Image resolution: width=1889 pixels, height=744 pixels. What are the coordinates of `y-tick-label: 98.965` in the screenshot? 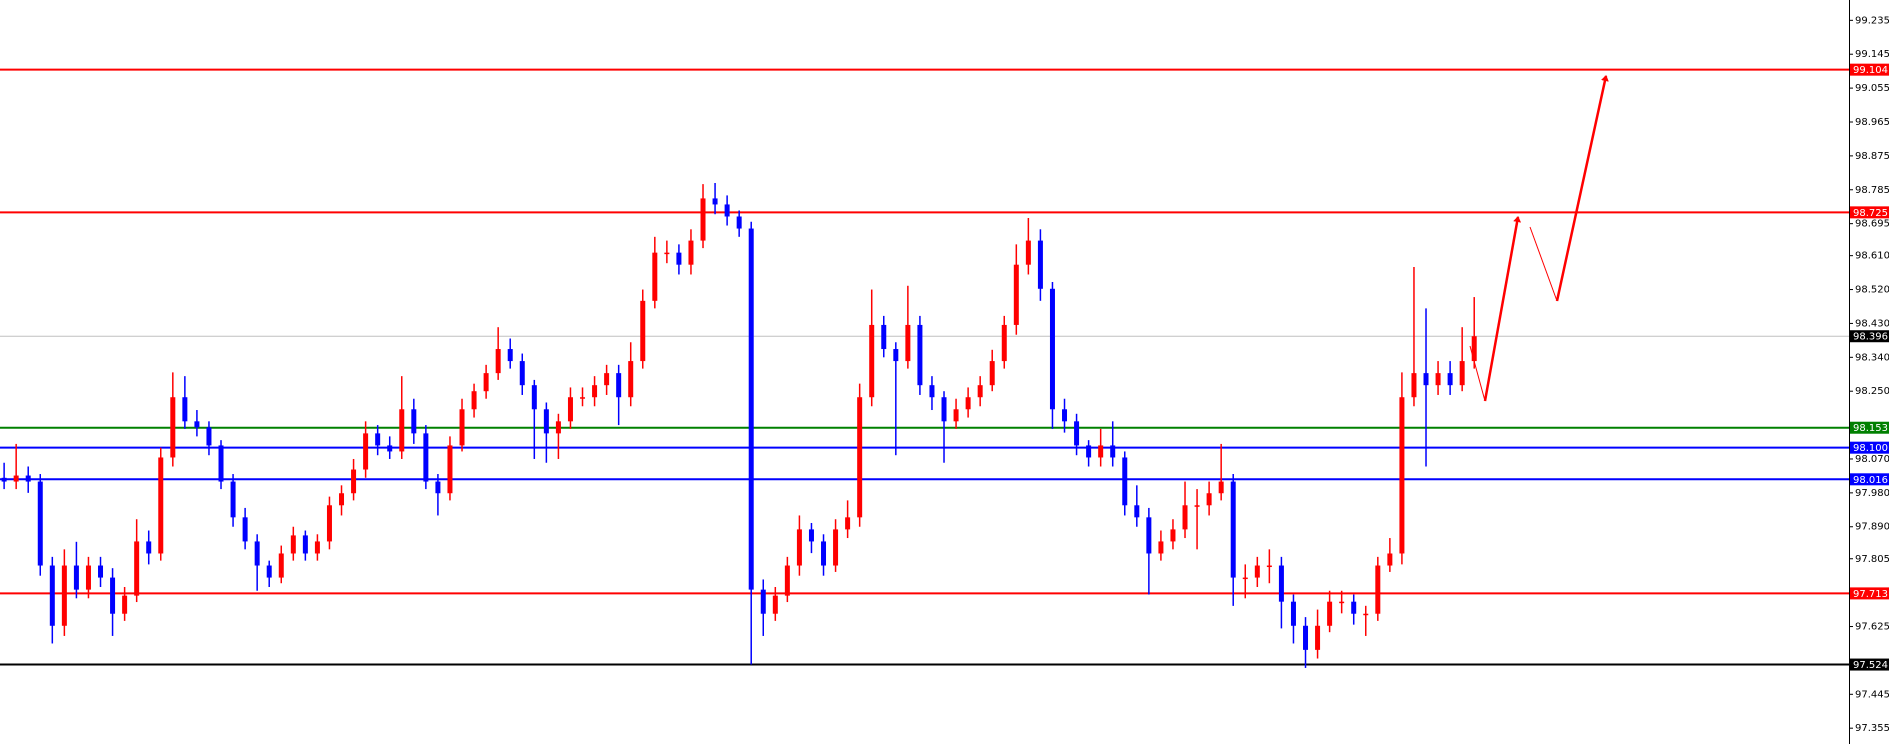 It's located at (1872, 122).